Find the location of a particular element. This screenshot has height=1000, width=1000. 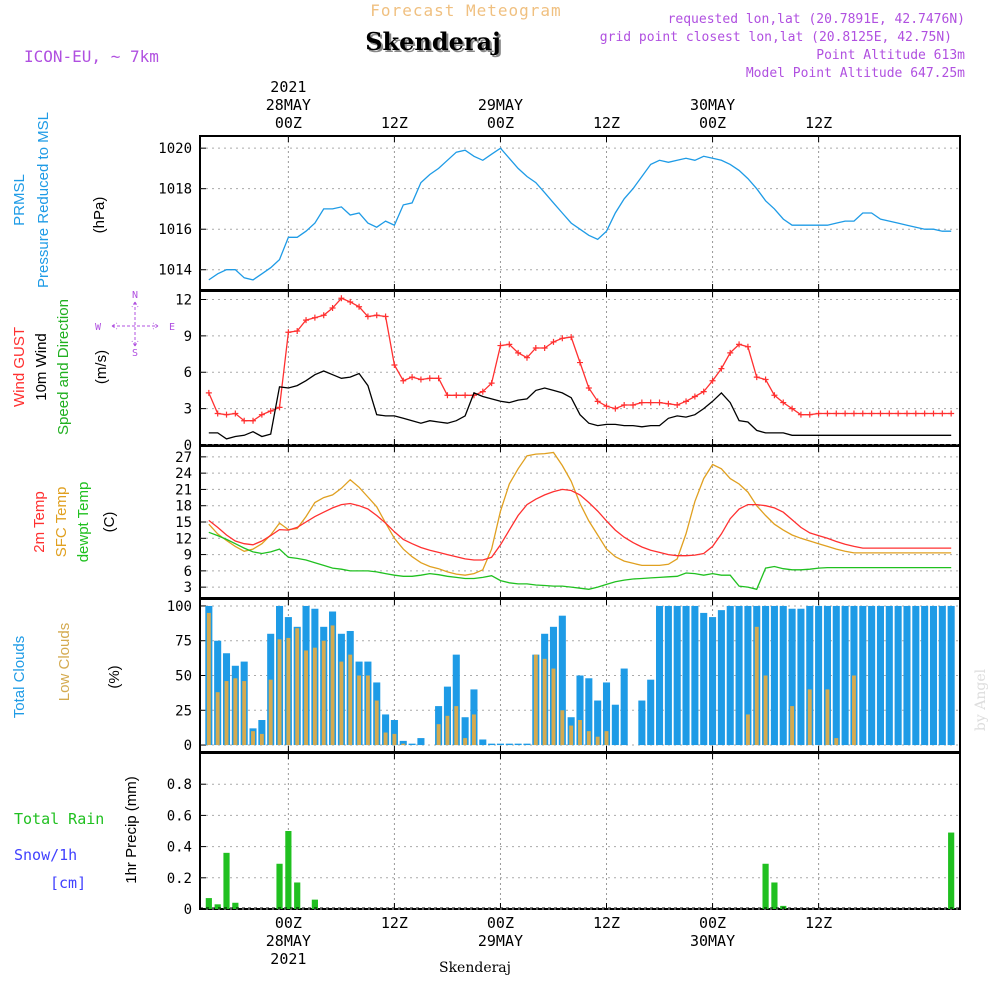

prmsl-line is located at coordinates (580, 214).